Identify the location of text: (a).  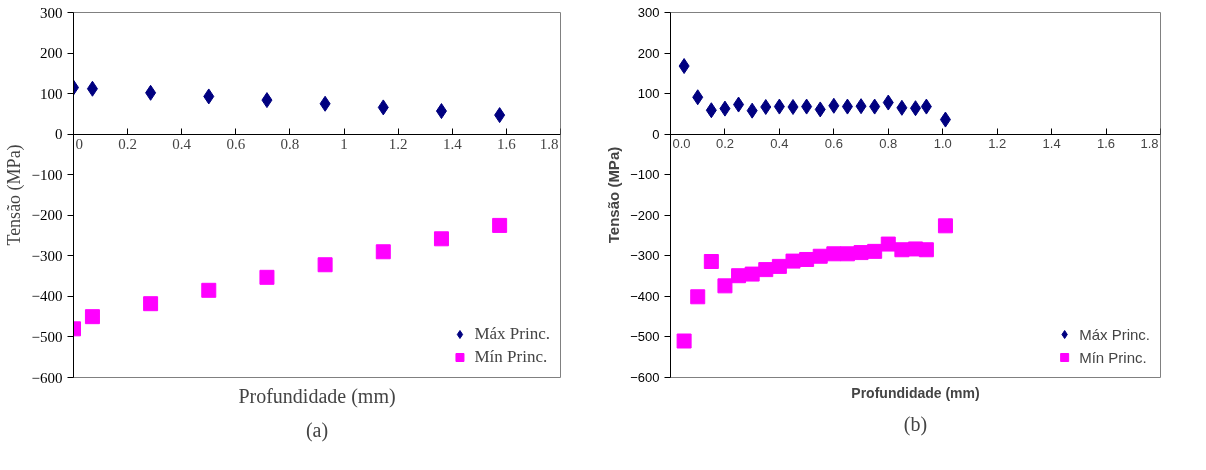
(317, 430).